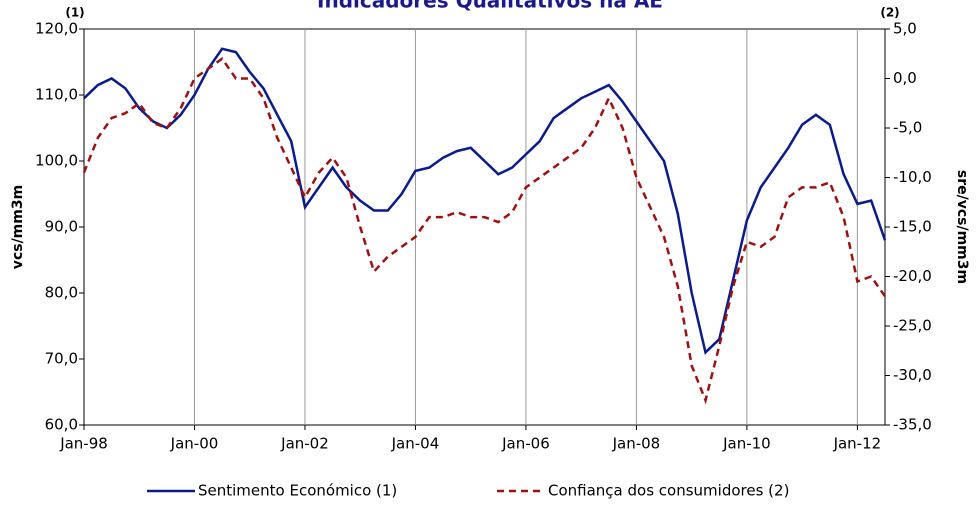 The width and height of the screenshot is (976, 507). What do you see at coordinates (912, 425) in the screenshot?
I see `y2-tick-label: -35,0` at bounding box center [912, 425].